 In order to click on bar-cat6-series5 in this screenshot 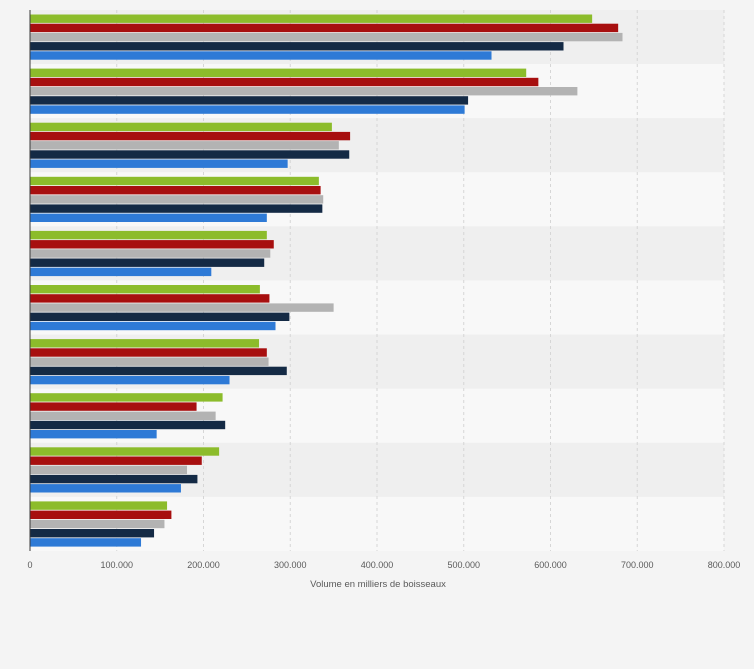, I will do `click(153, 326)`.